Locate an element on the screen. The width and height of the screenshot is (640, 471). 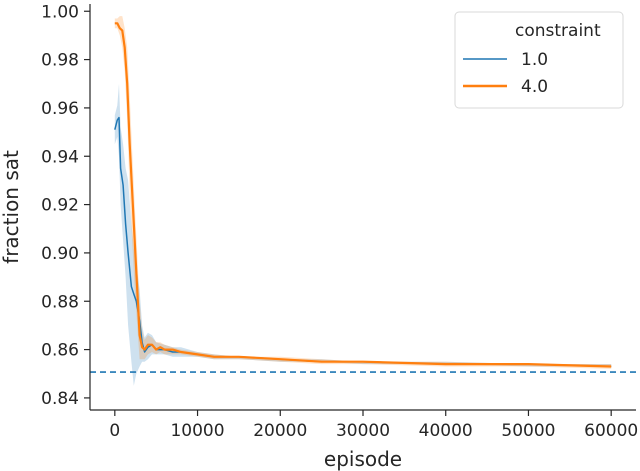
x-tick-label: 10000 is located at coordinates (197, 431).